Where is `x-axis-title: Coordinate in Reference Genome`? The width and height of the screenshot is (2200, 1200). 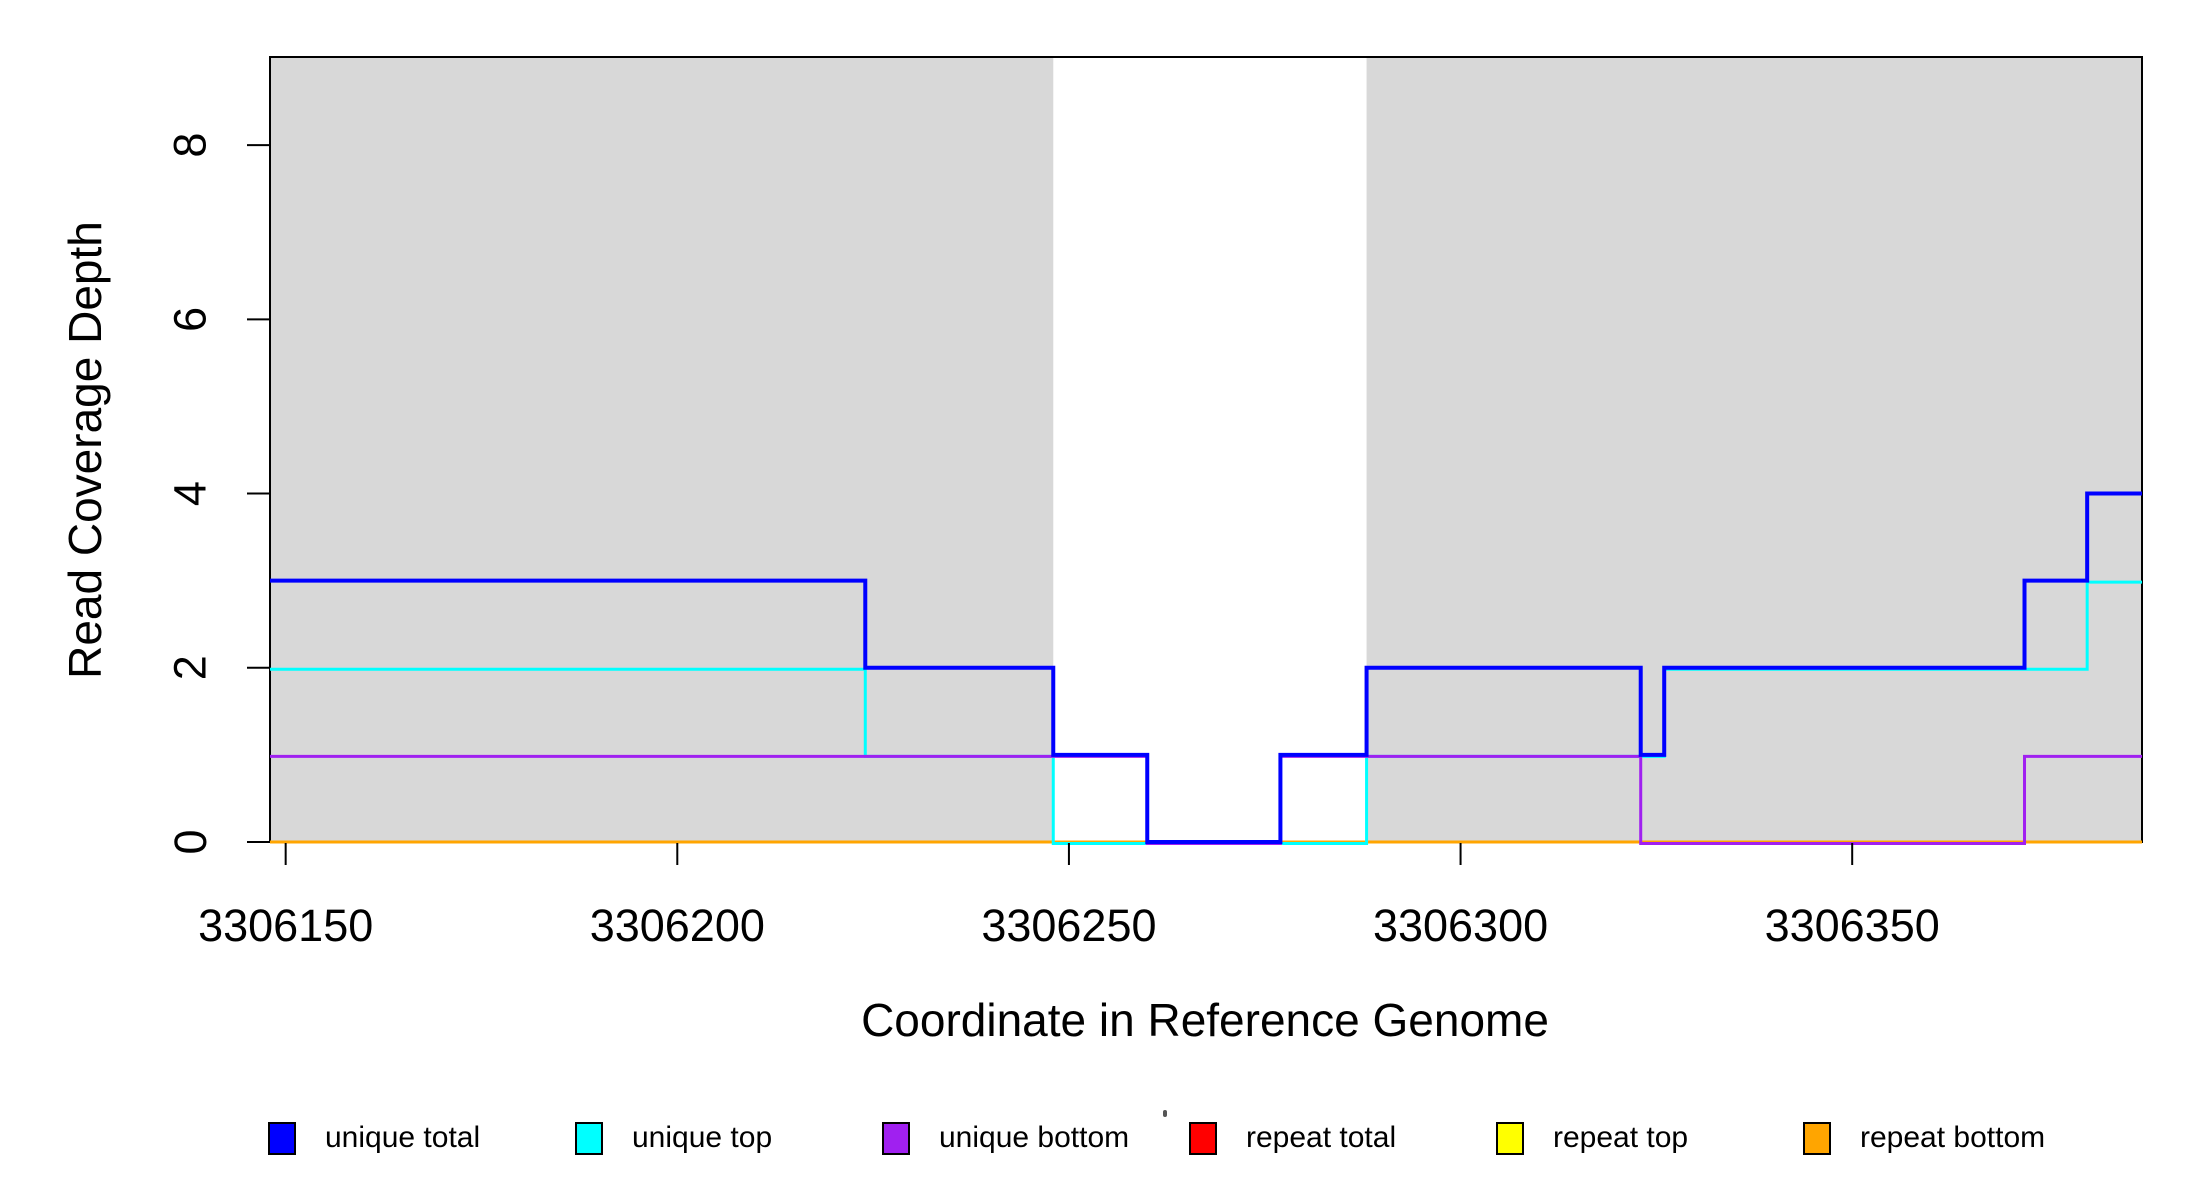 x-axis-title: Coordinate in Reference Genome is located at coordinates (1205, 1020).